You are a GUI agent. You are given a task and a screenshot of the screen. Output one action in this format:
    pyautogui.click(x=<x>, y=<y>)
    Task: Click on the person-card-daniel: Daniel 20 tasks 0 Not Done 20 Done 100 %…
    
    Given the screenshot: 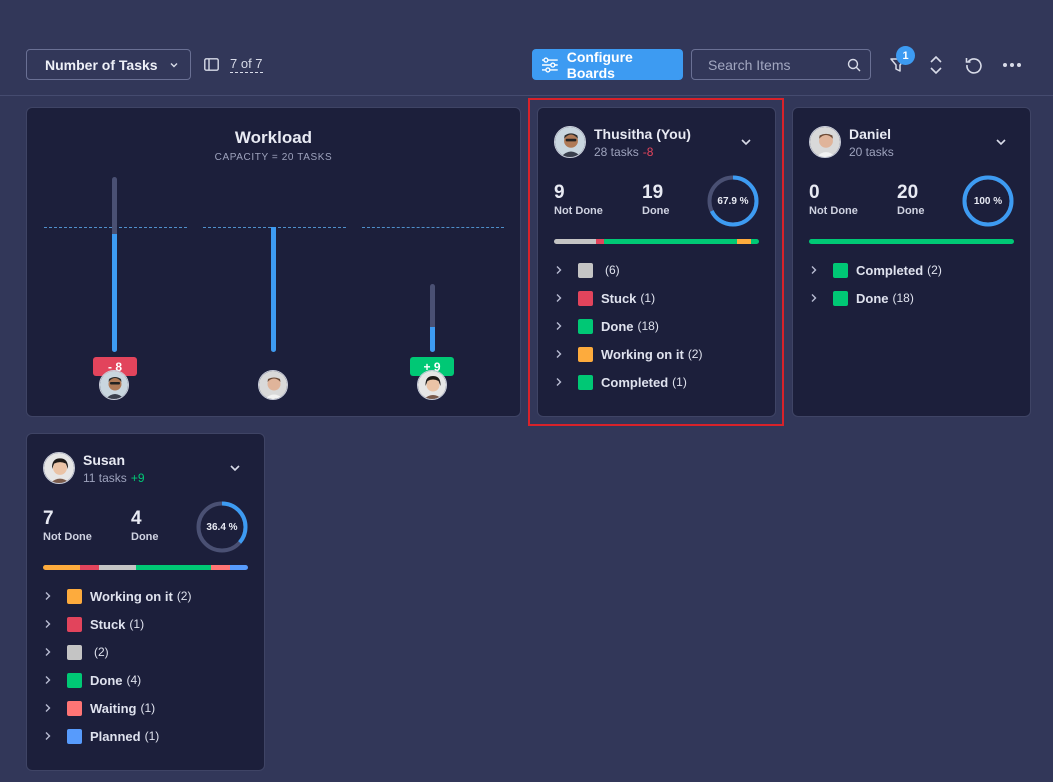 What is the action you would take?
    pyautogui.click(x=911, y=262)
    